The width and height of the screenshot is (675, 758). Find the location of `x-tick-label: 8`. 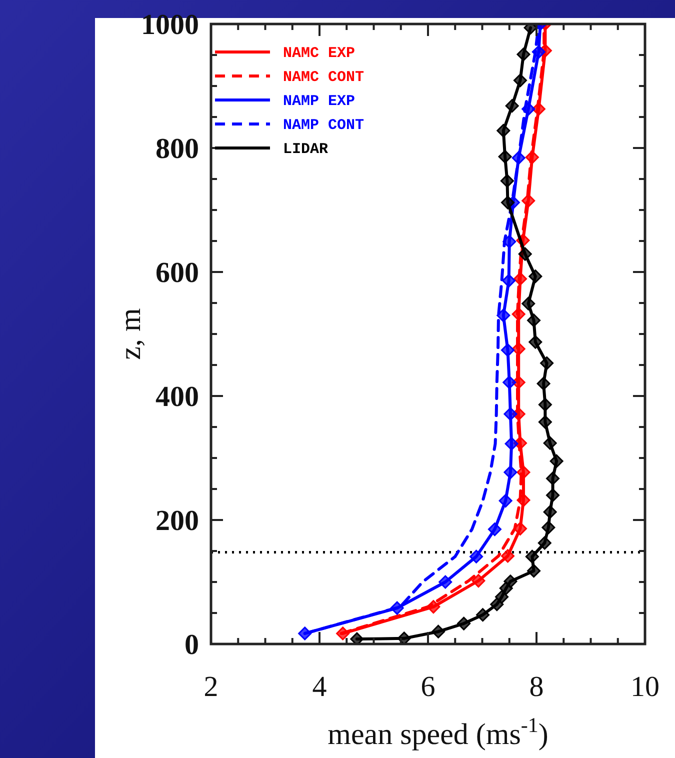

x-tick-label: 8 is located at coordinates (536, 687).